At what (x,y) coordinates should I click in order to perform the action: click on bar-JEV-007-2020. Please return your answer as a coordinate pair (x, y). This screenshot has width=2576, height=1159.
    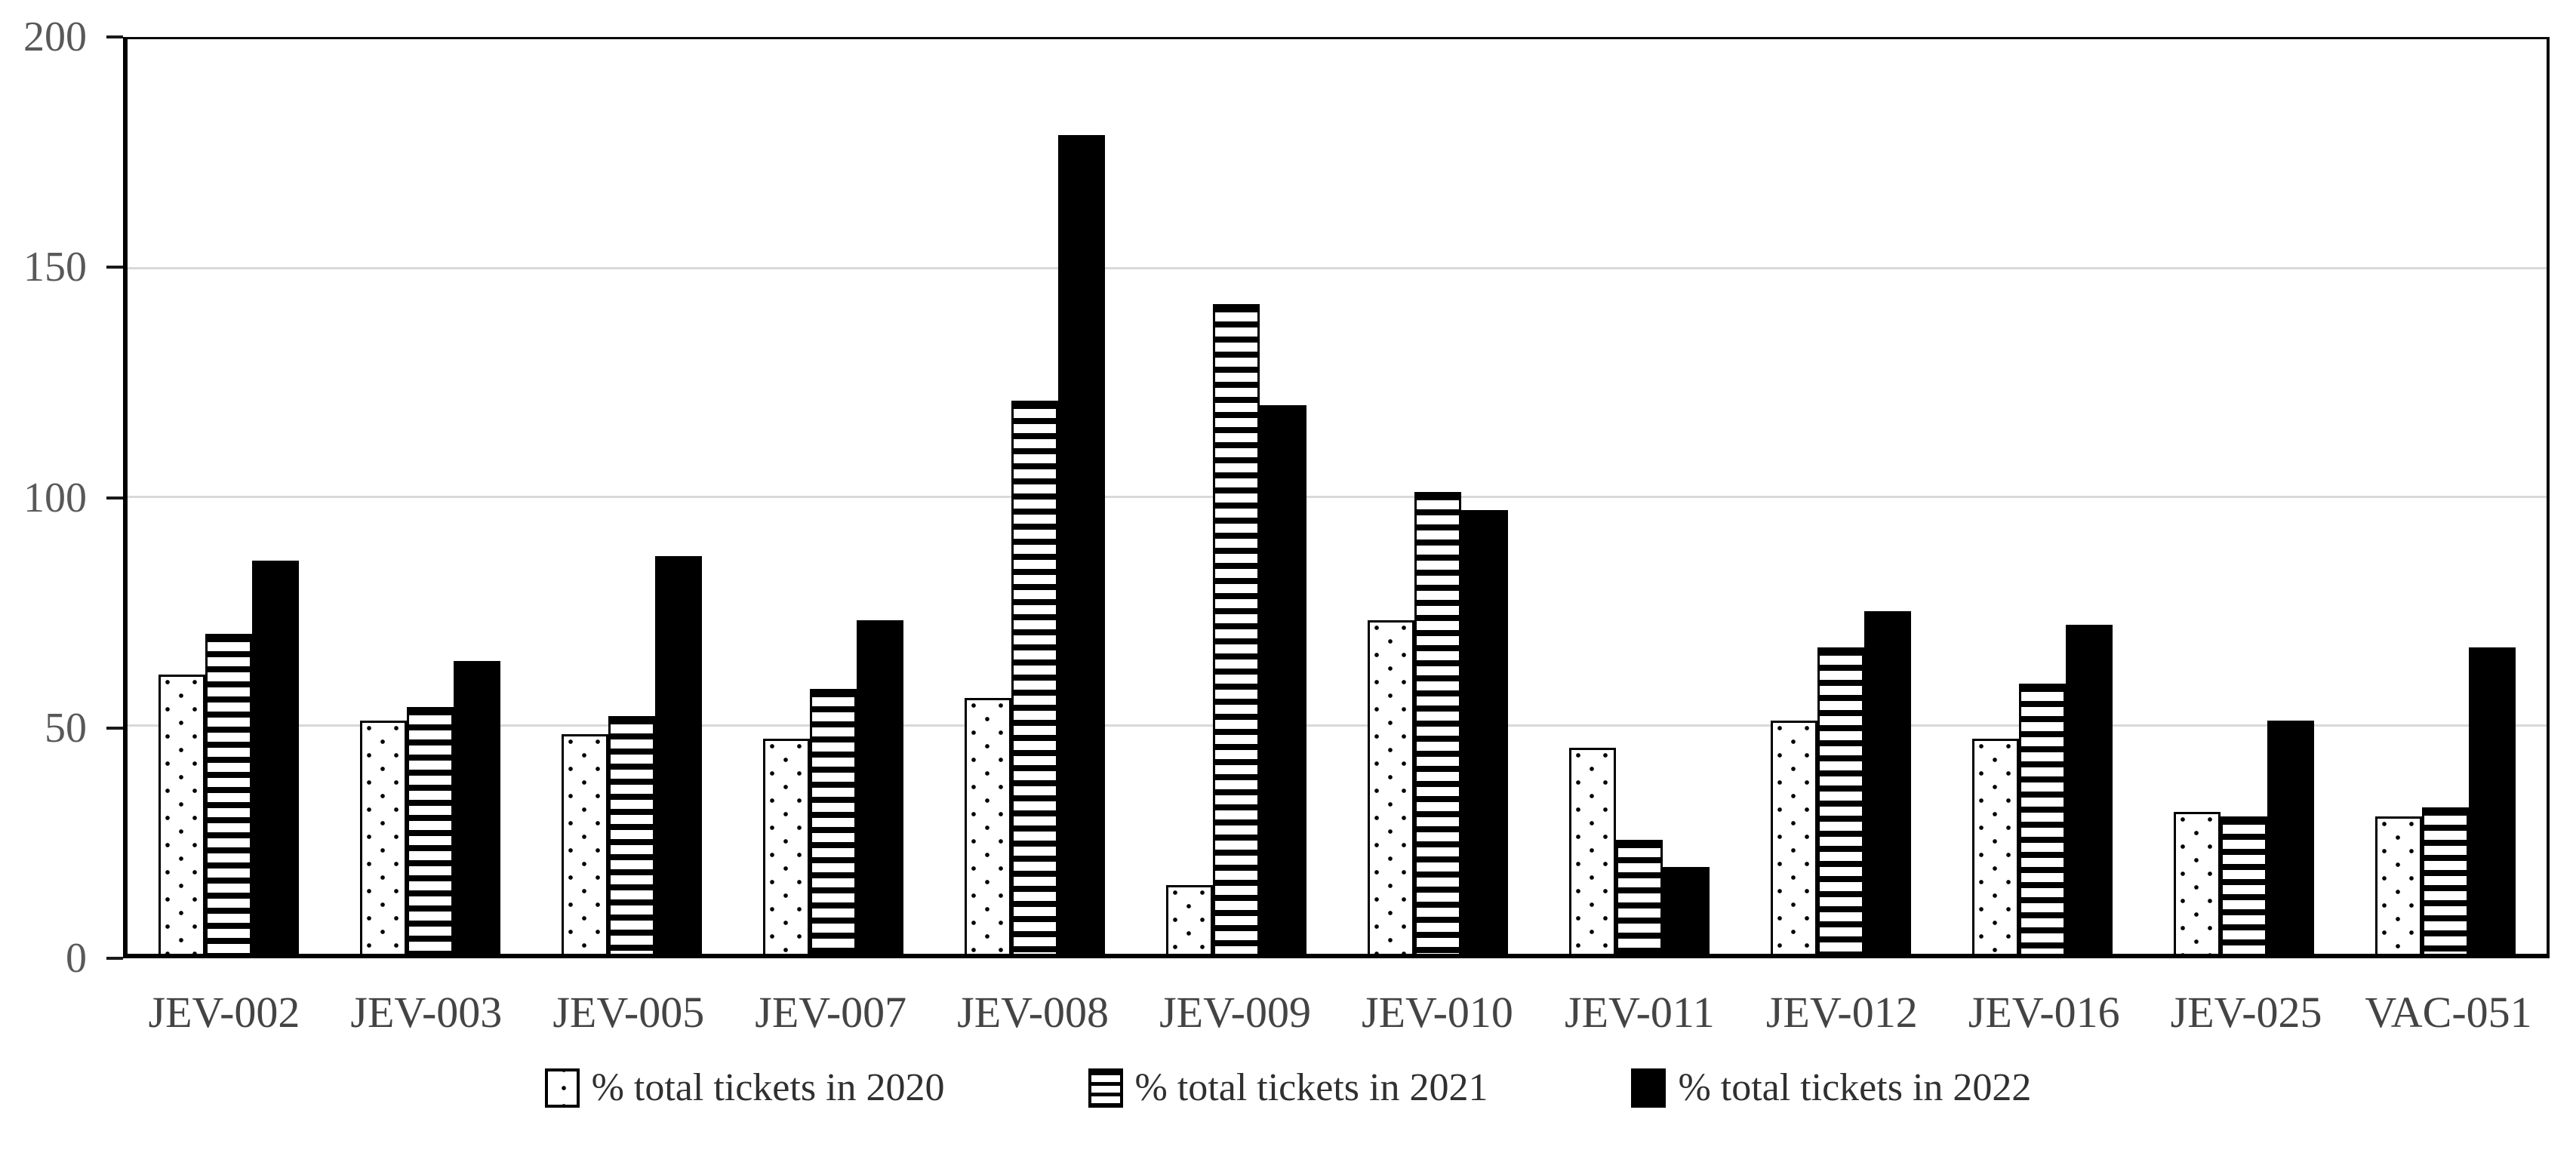
    Looking at the image, I should click on (786, 846).